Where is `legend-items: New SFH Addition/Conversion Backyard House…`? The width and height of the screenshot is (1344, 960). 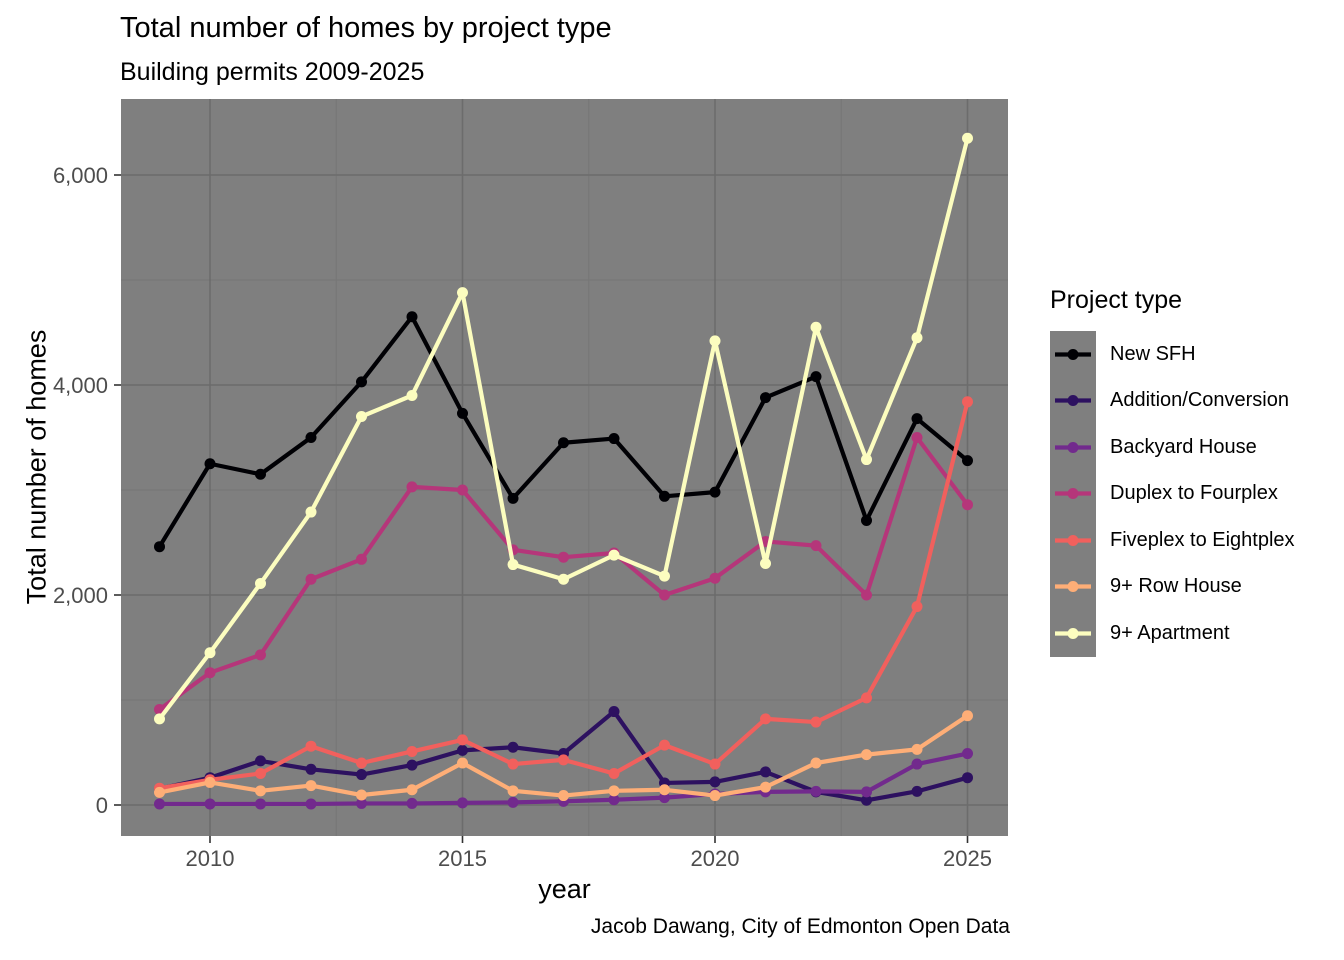
legend-items: New SFH Addition/Conversion Backyard House… is located at coordinates (1172, 494).